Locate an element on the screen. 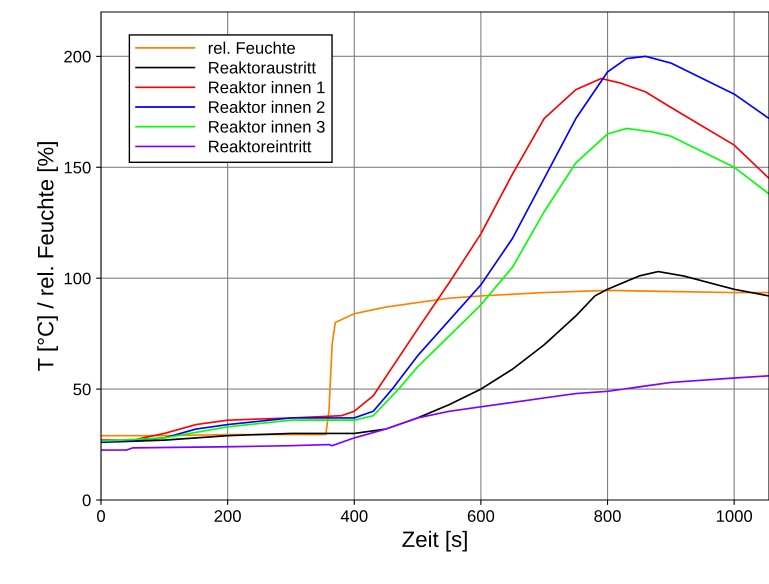 The width and height of the screenshot is (769, 584). x-tick-label: 800 is located at coordinates (607, 516).